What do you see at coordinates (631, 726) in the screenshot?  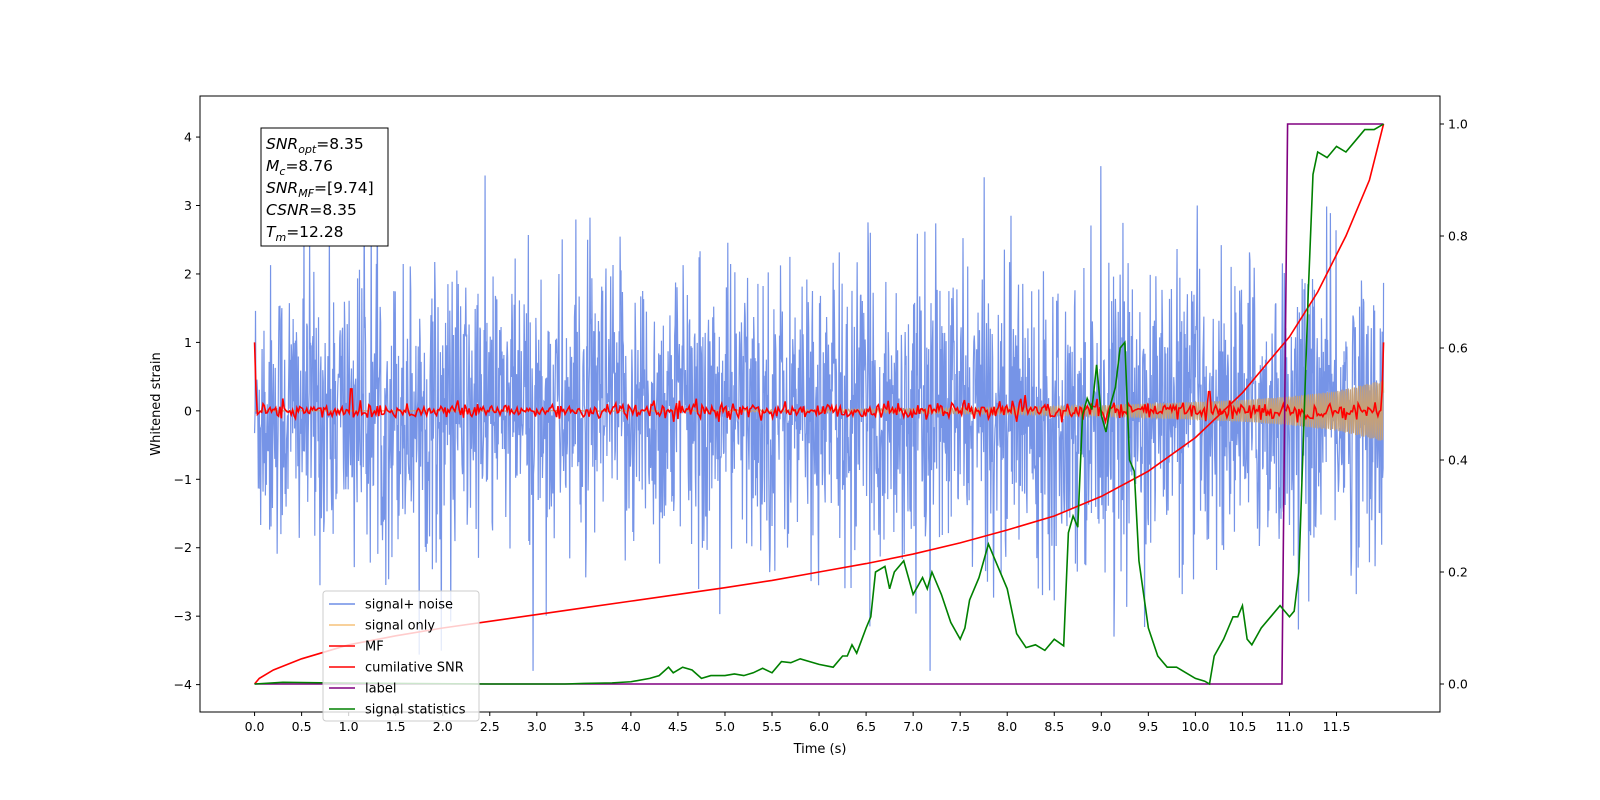 I see `x-tick-label: 4.0` at bounding box center [631, 726].